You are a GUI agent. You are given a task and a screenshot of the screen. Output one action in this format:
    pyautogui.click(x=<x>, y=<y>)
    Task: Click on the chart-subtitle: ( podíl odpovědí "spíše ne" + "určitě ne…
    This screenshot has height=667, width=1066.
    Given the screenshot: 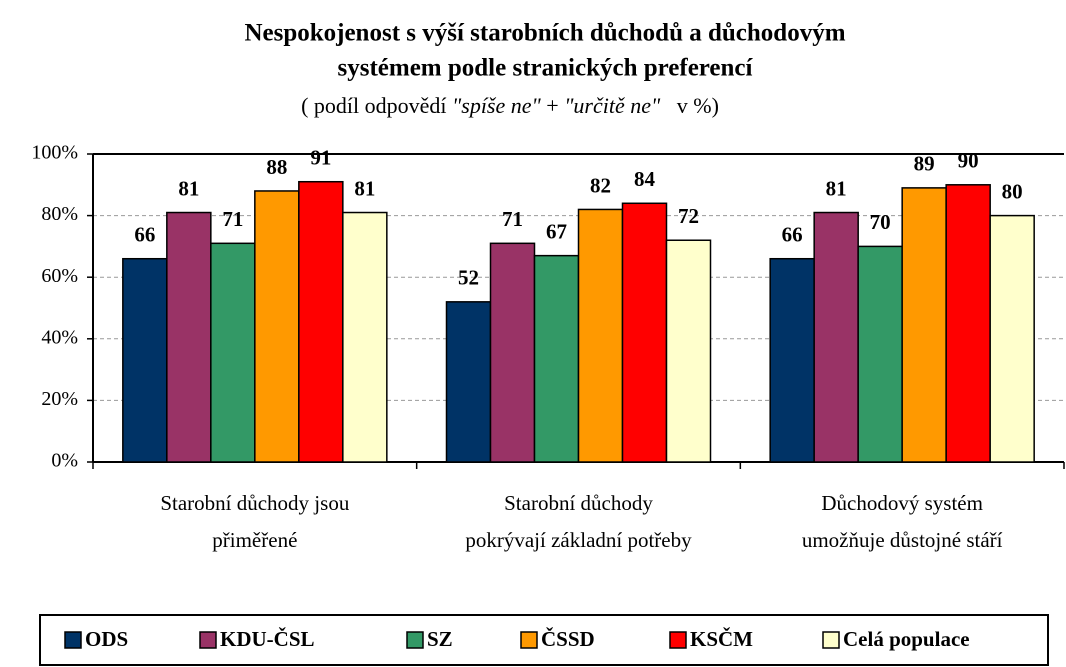 What is the action you would take?
    pyautogui.click(x=510, y=105)
    